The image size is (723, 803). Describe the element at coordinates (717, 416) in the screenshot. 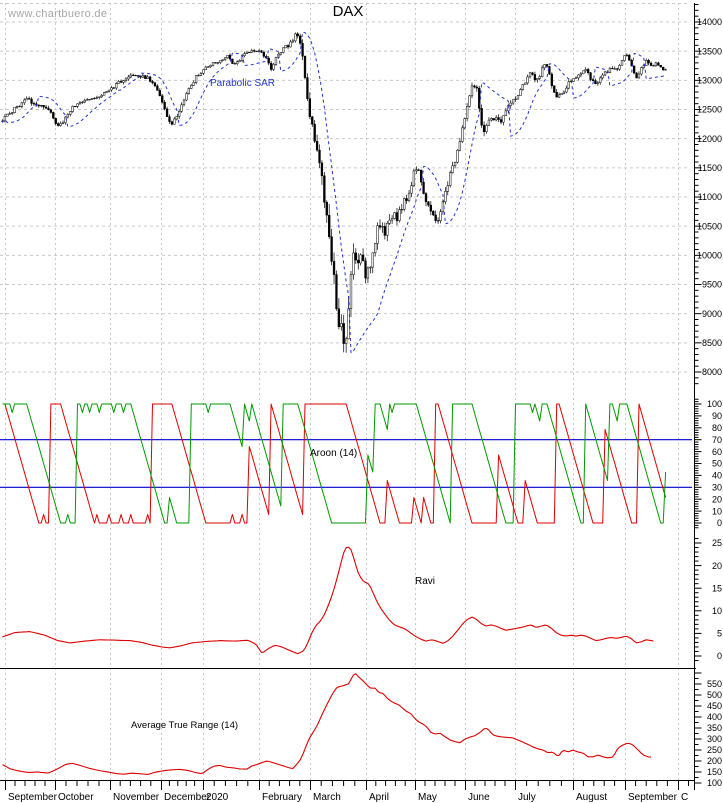

I see `svg-text: 90` at that location.